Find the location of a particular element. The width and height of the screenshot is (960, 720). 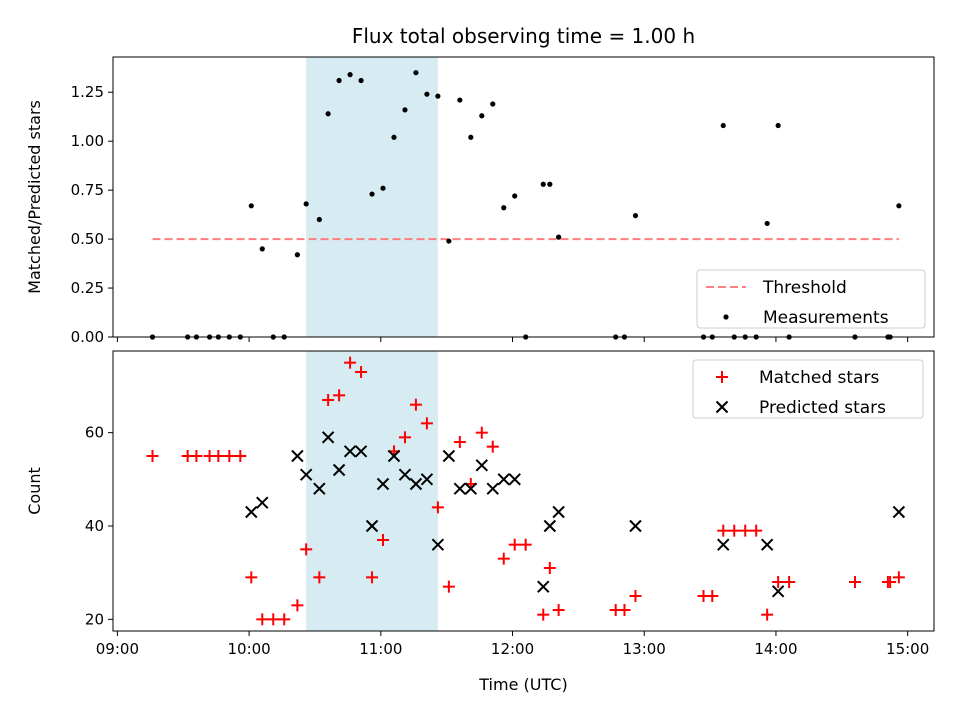

legend-label-predicted-stars: Predicted stars is located at coordinates (822, 408).